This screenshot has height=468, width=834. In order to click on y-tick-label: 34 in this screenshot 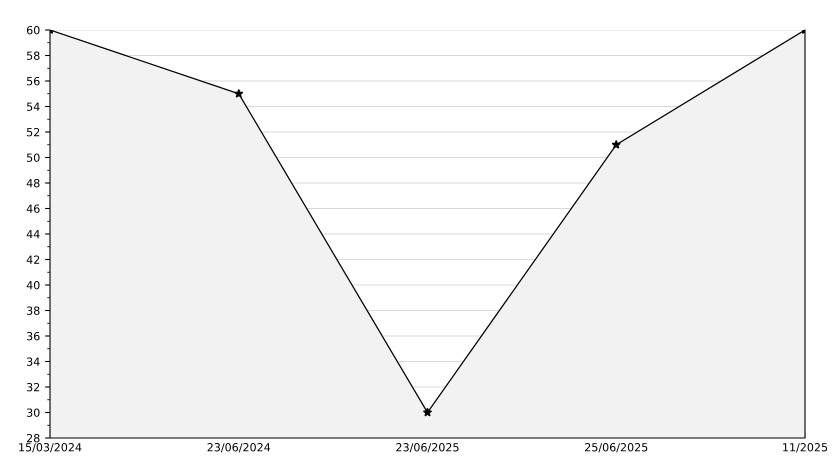, I will do `click(33, 361)`.